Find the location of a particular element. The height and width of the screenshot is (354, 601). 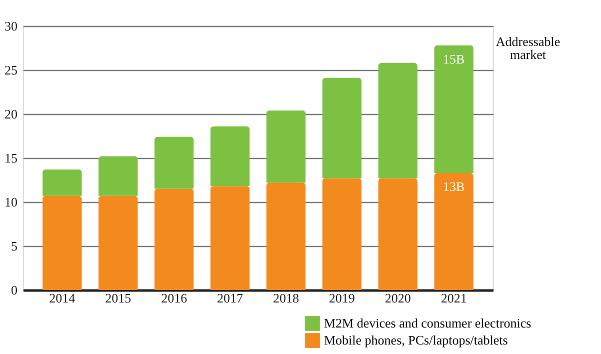

legend-label: M2M devices and consumer electronics is located at coordinates (428, 323).